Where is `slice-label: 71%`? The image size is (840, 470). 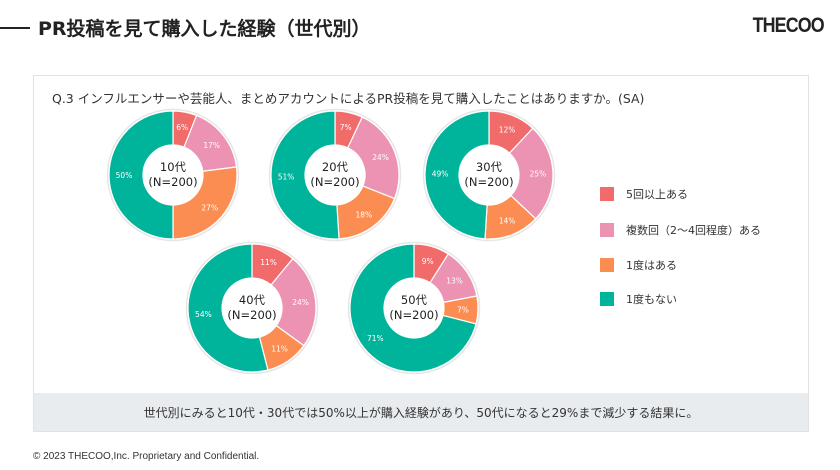 slice-label: 71% is located at coordinates (375, 338).